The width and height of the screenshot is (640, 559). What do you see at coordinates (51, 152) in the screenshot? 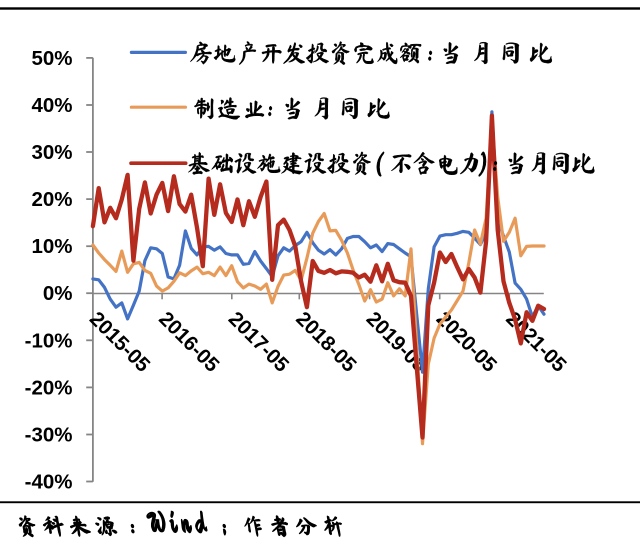
I see `svg-text: 30%` at bounding box center [51, 152].